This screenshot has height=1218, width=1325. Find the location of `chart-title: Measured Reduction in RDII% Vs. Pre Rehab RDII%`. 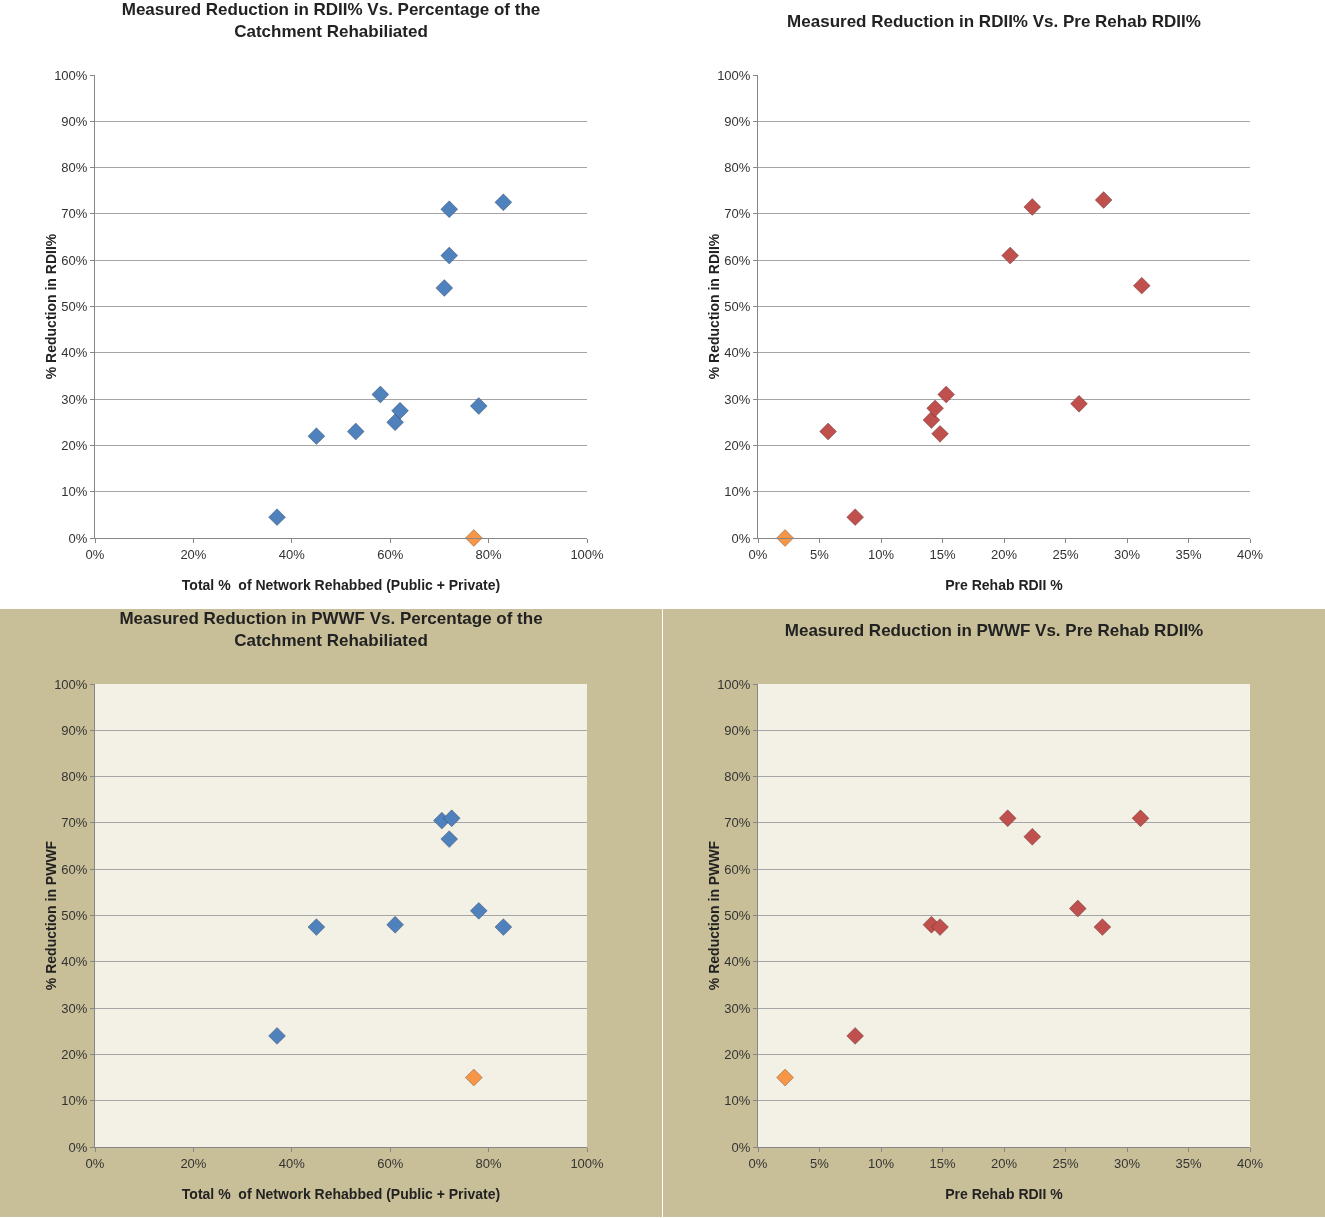

chart-title: Measured Reduction in RDII% Vs. Pre Rehab RDII% is located at coordinates (994, 22).